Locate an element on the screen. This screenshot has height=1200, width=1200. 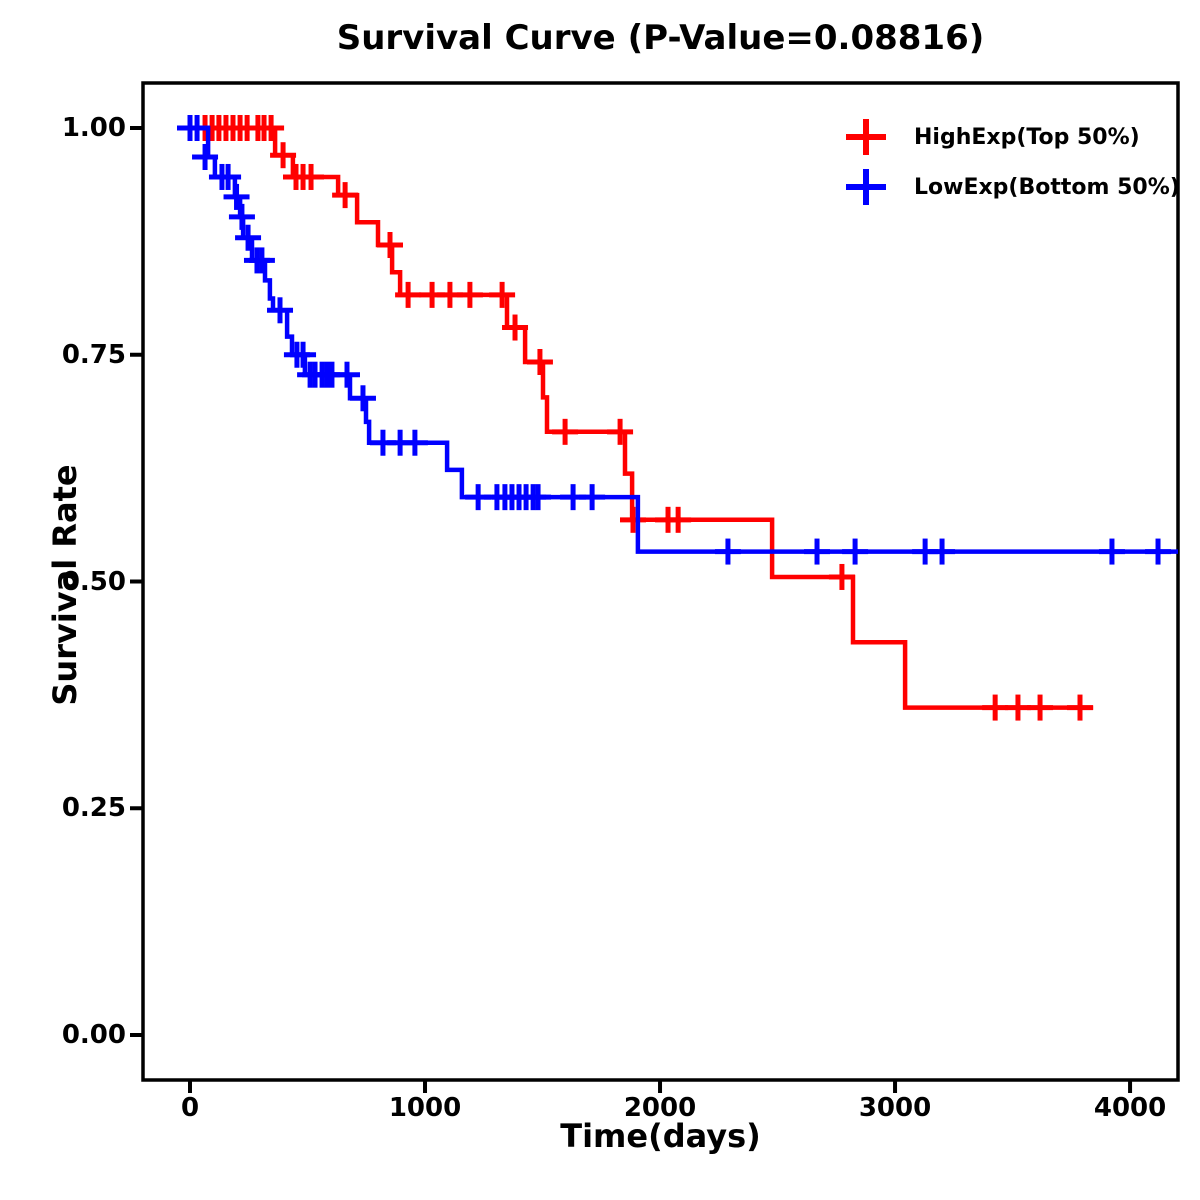
x-axis-title: Time(days) is located at coordinates (660, 1136).